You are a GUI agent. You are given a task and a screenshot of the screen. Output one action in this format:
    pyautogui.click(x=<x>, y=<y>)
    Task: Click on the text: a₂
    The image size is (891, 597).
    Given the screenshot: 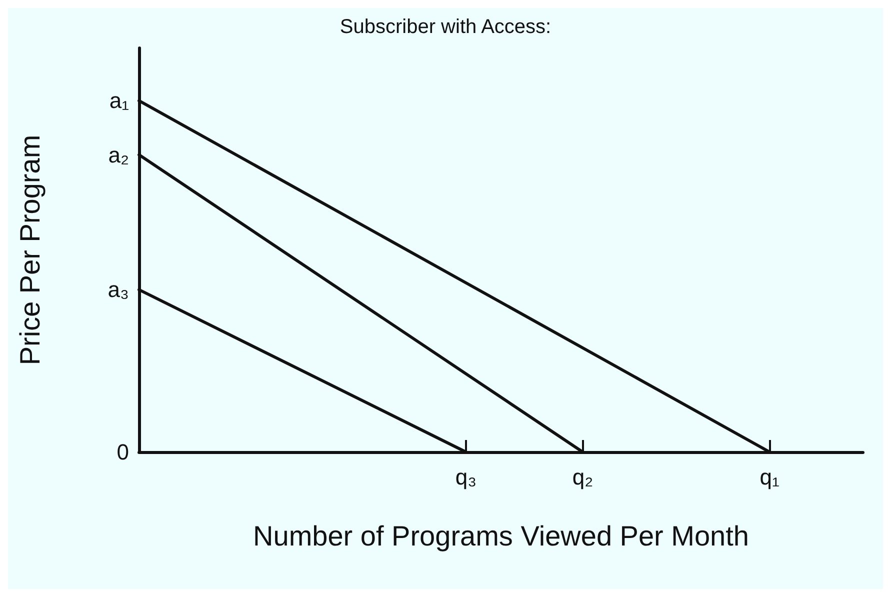 What is the action you would take?
    pyautogui.click(x=118, y=155)
    